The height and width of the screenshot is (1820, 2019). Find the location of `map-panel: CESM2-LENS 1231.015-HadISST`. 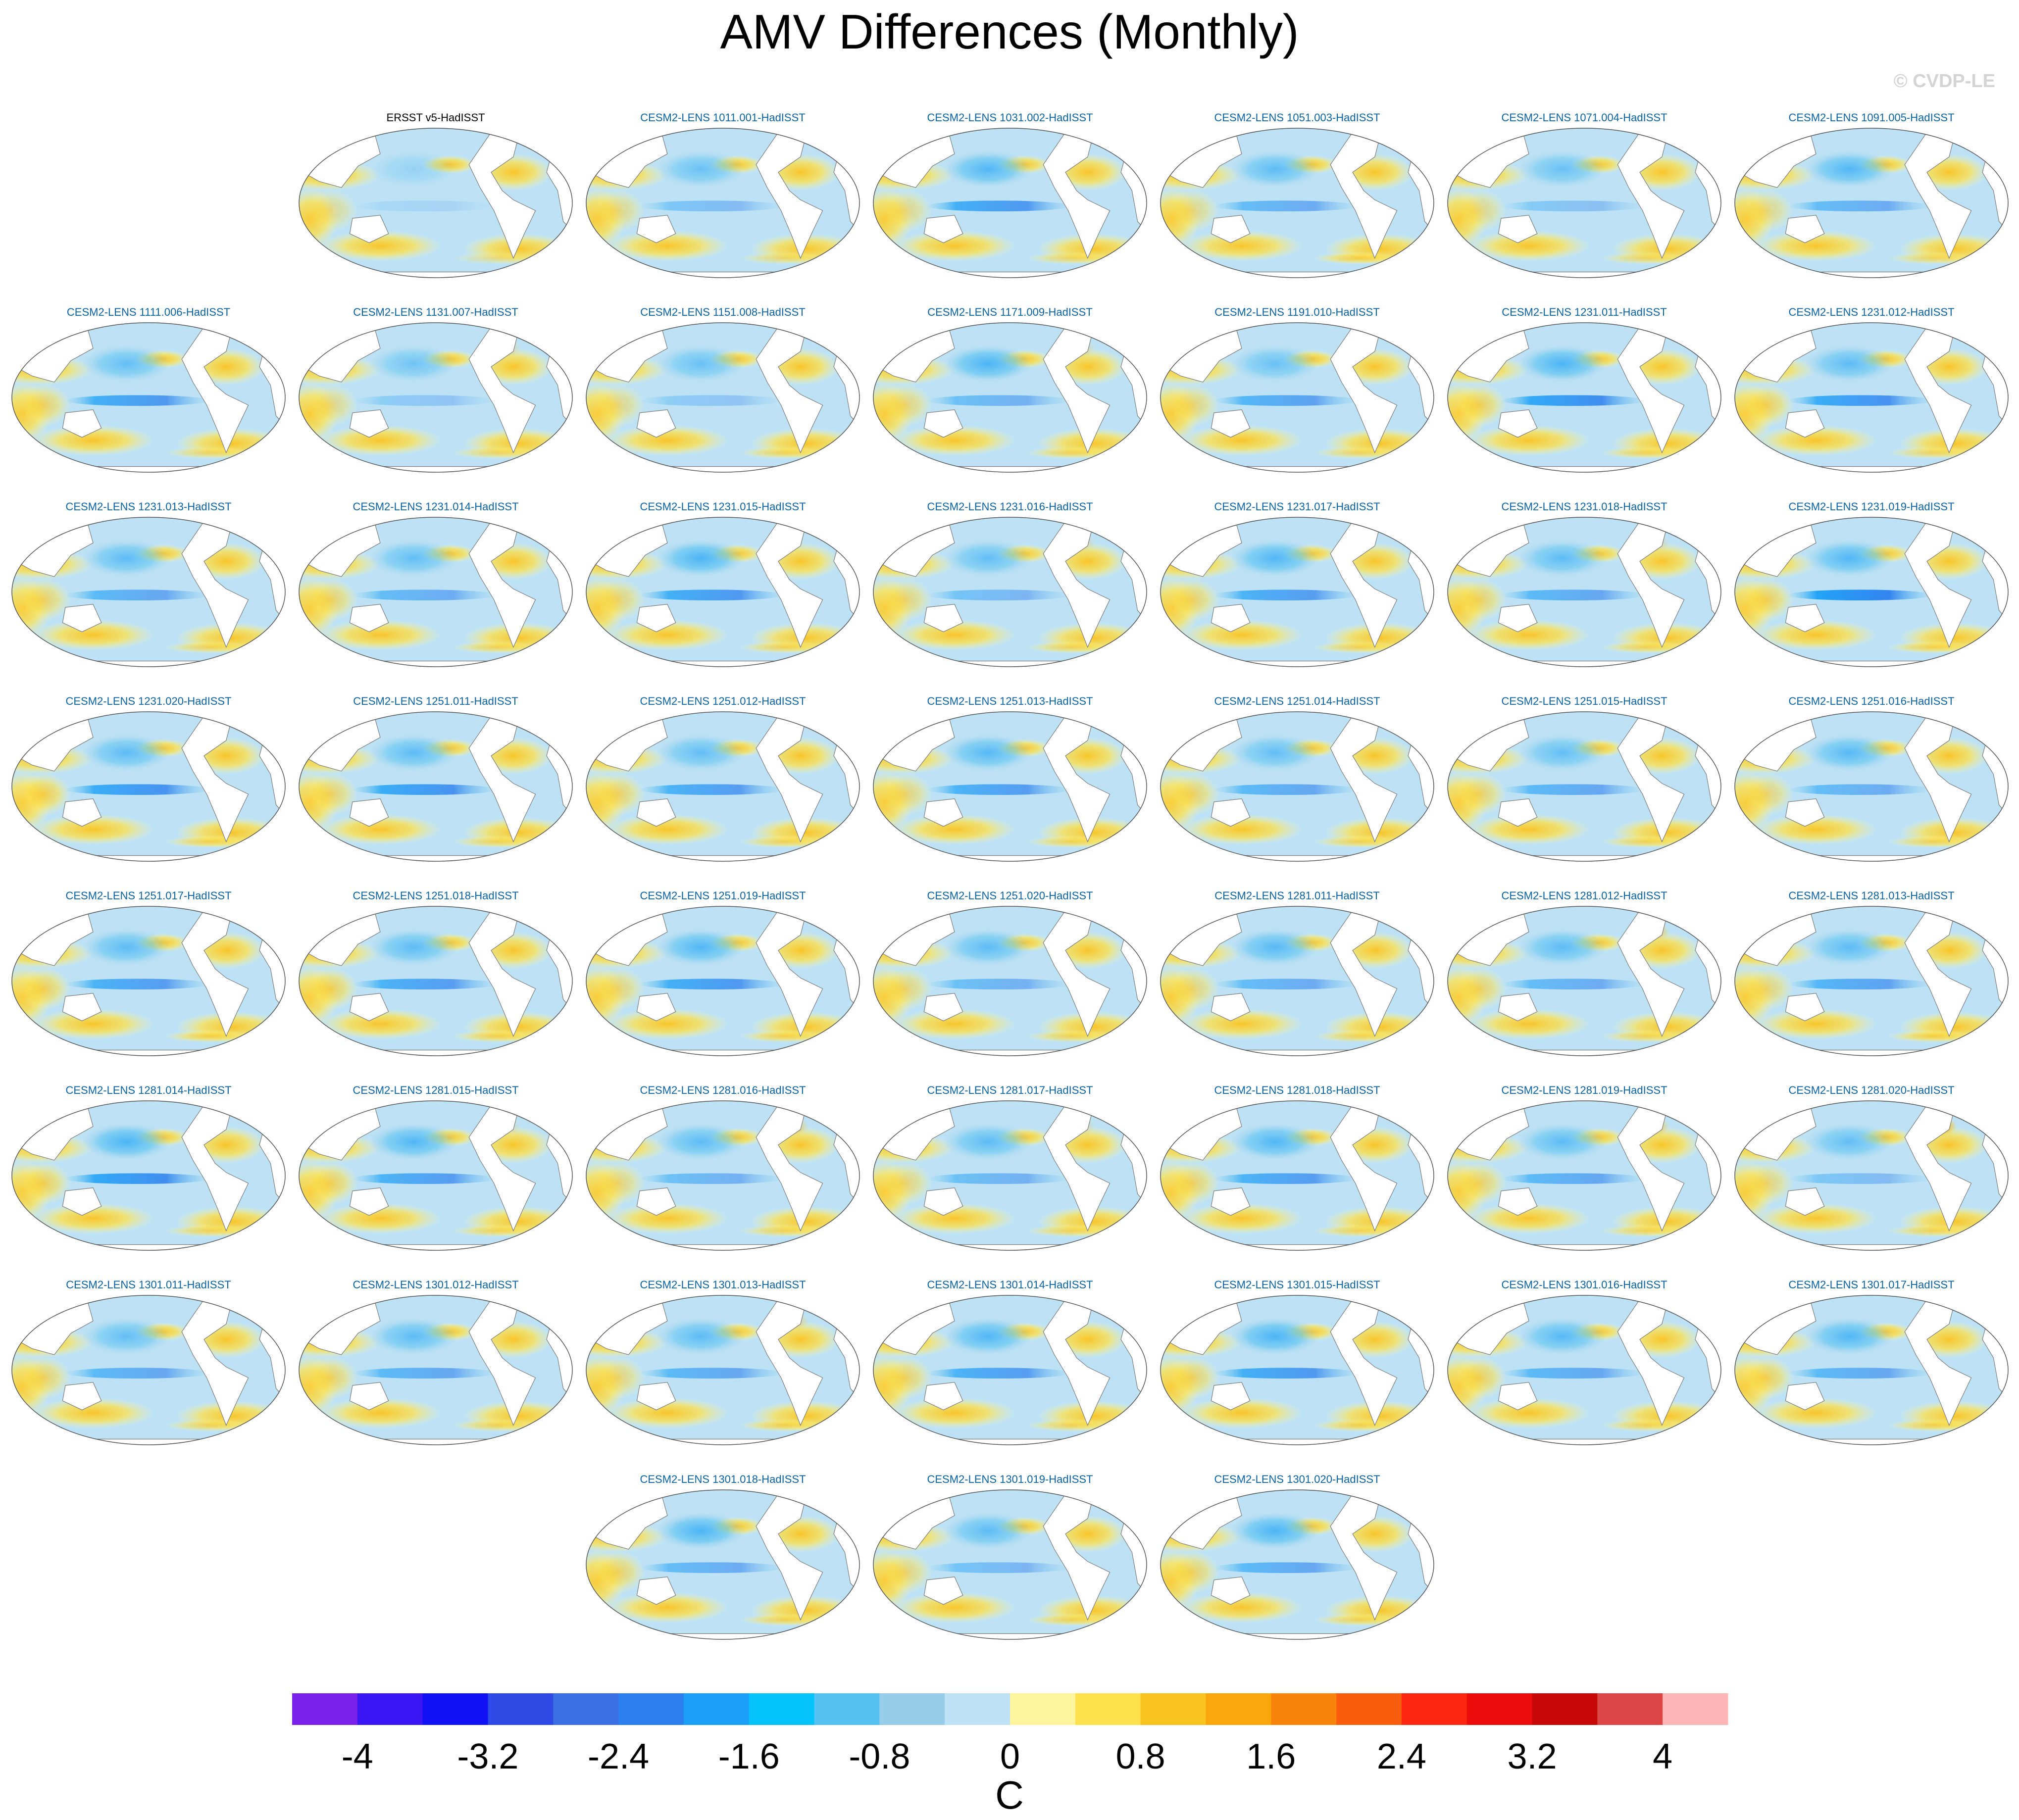

map-panel: CESM2-LENS 1231.015-HadISST is located at coordinates (723, 583).